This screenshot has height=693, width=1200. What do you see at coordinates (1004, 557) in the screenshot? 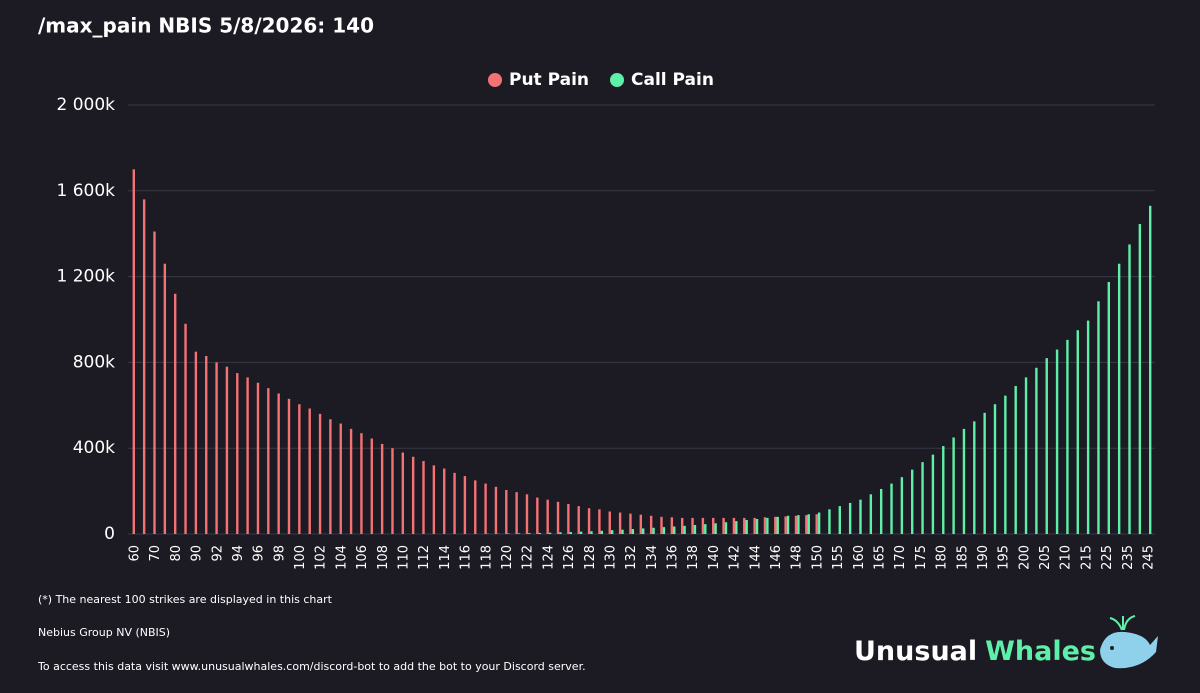
I see `x-tick-label: 195` at bounding box center [1004, 557].